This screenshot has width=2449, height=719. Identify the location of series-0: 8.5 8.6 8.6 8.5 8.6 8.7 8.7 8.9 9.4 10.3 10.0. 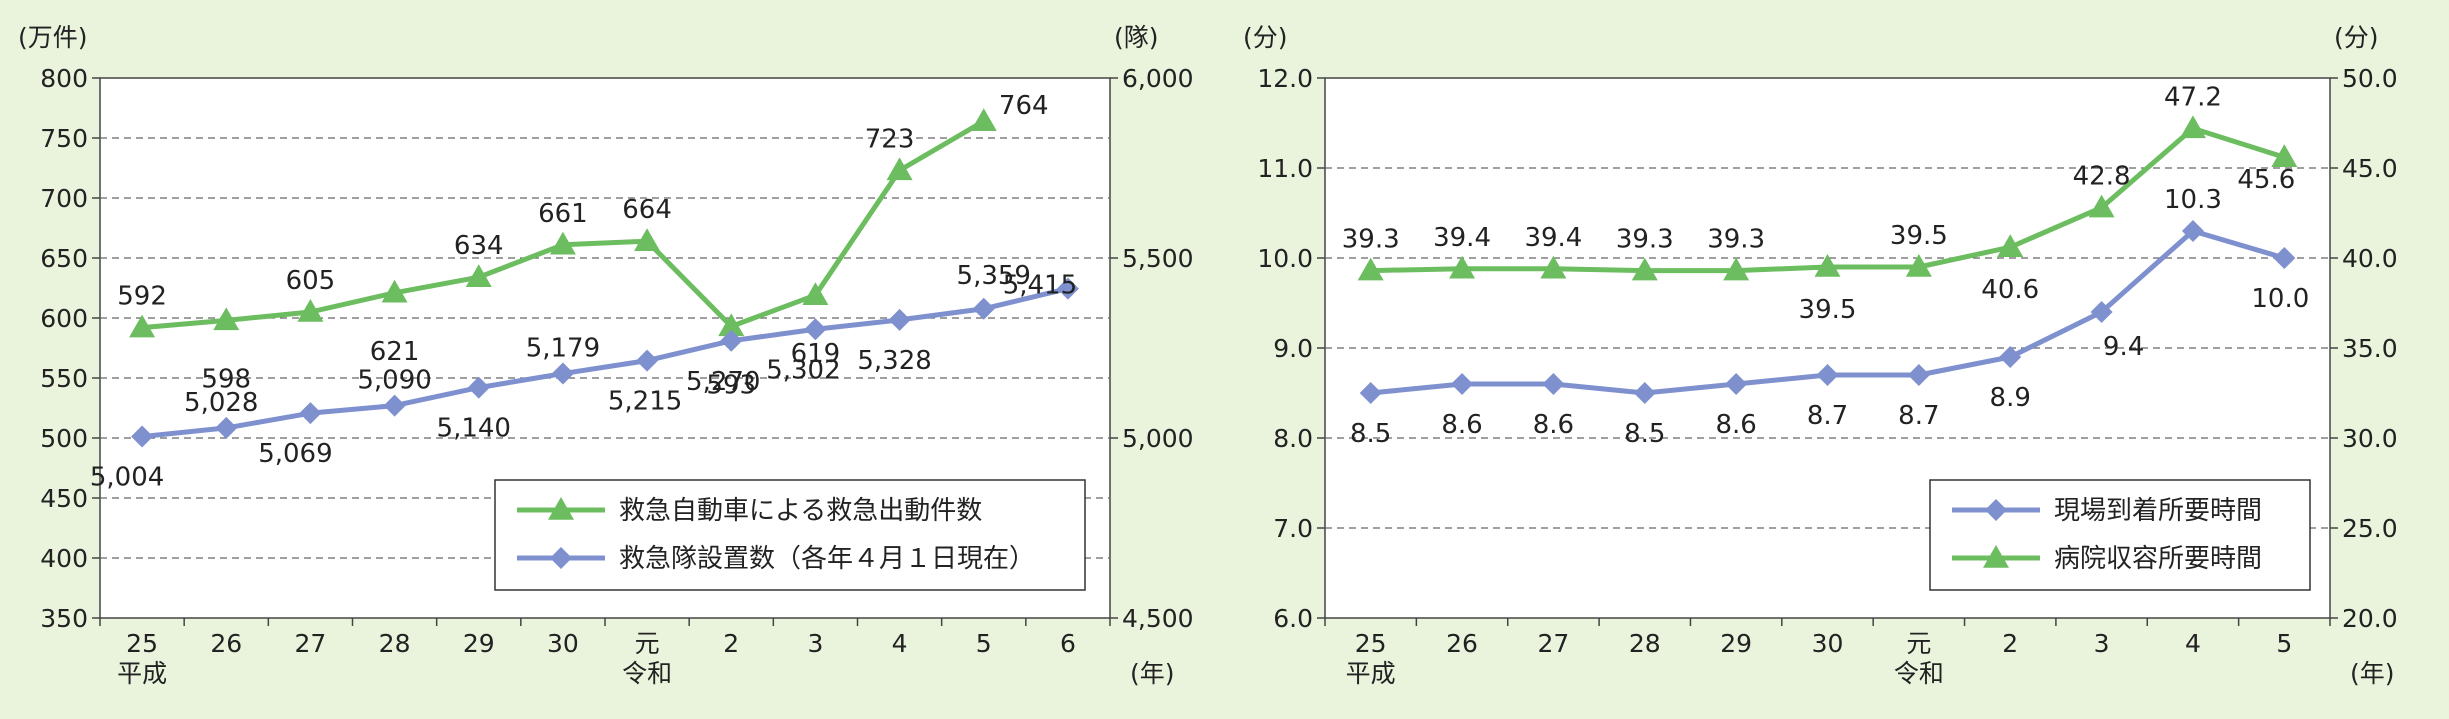
(1829, 317).